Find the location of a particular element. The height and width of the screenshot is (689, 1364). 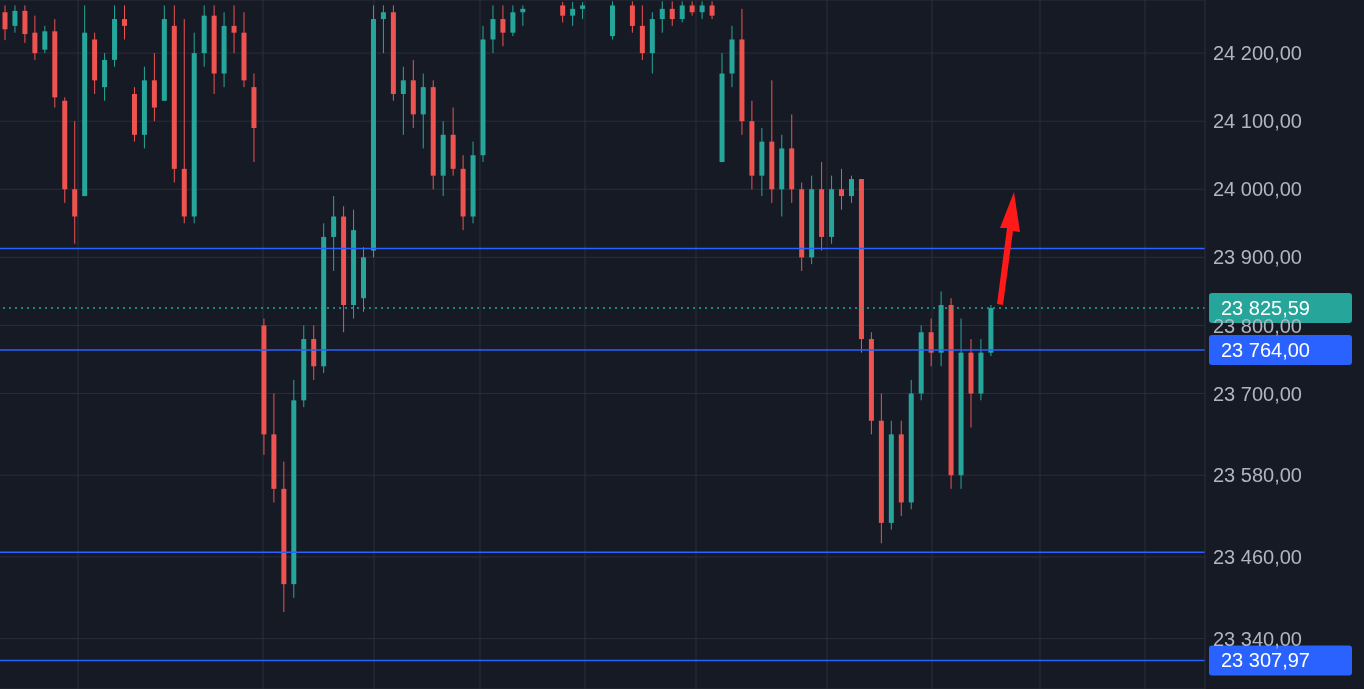

y-tick-label: 23 700,00 is located at coordinates (1257, 393).